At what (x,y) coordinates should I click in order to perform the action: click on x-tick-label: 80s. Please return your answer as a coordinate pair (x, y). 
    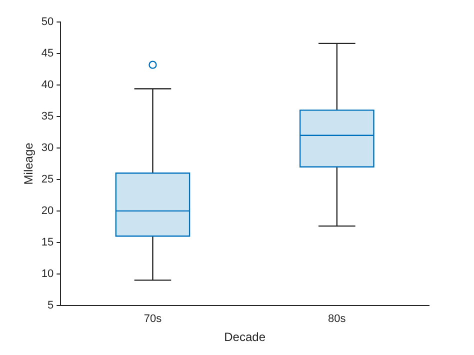
    Looking at the image, I should click on (337, 319).